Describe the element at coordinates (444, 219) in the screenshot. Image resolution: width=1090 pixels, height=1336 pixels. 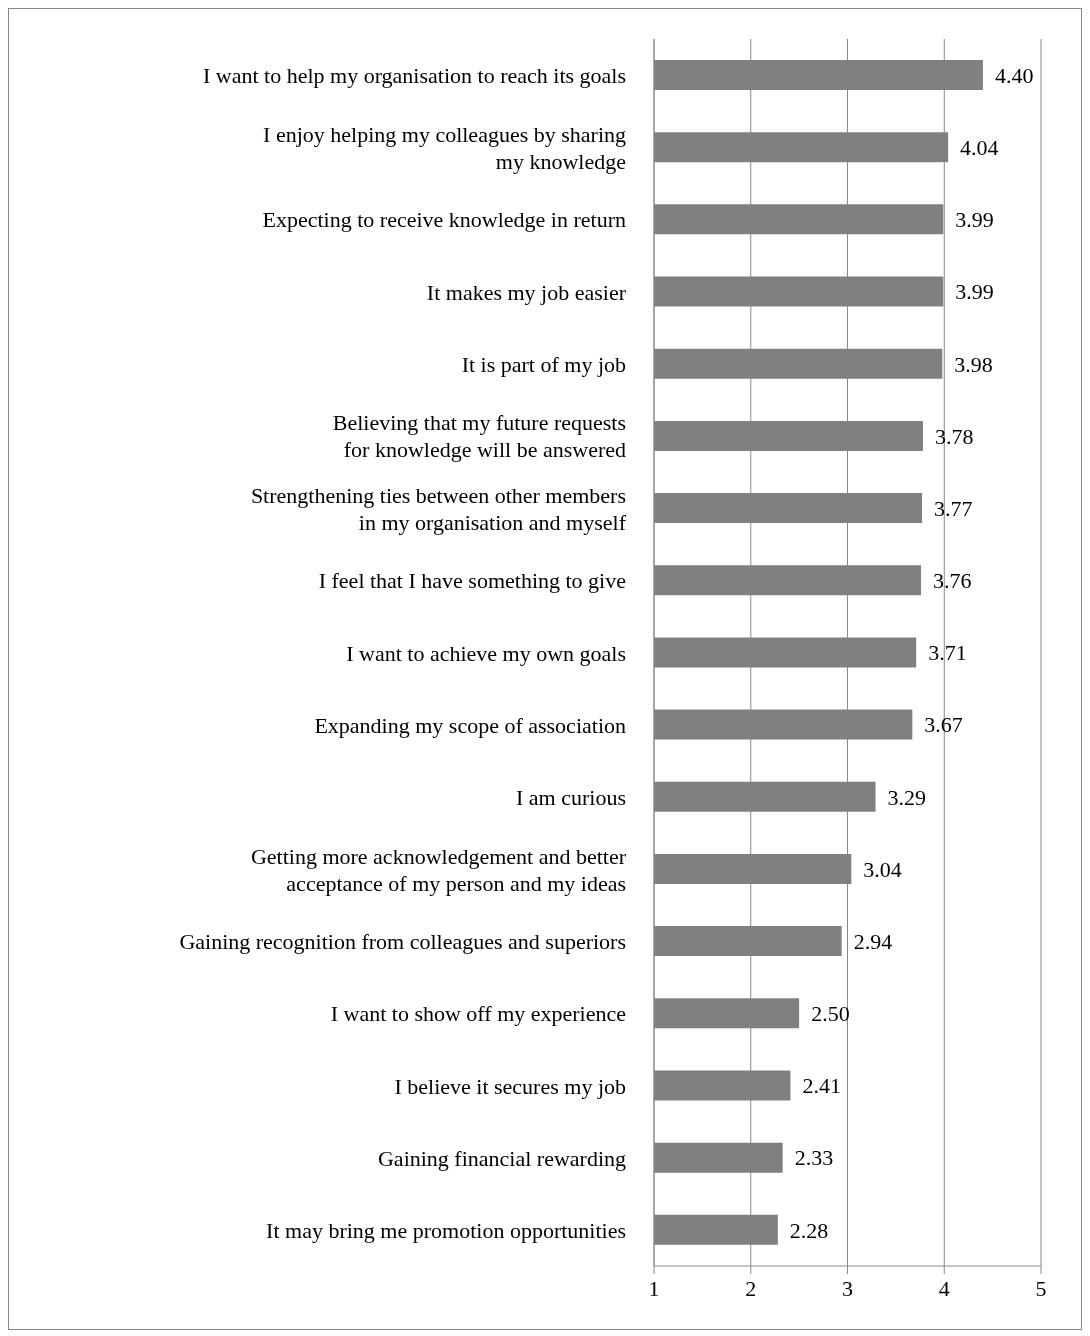
I see `y-tick-label: Expecting to receive knowledge in return` at that location.